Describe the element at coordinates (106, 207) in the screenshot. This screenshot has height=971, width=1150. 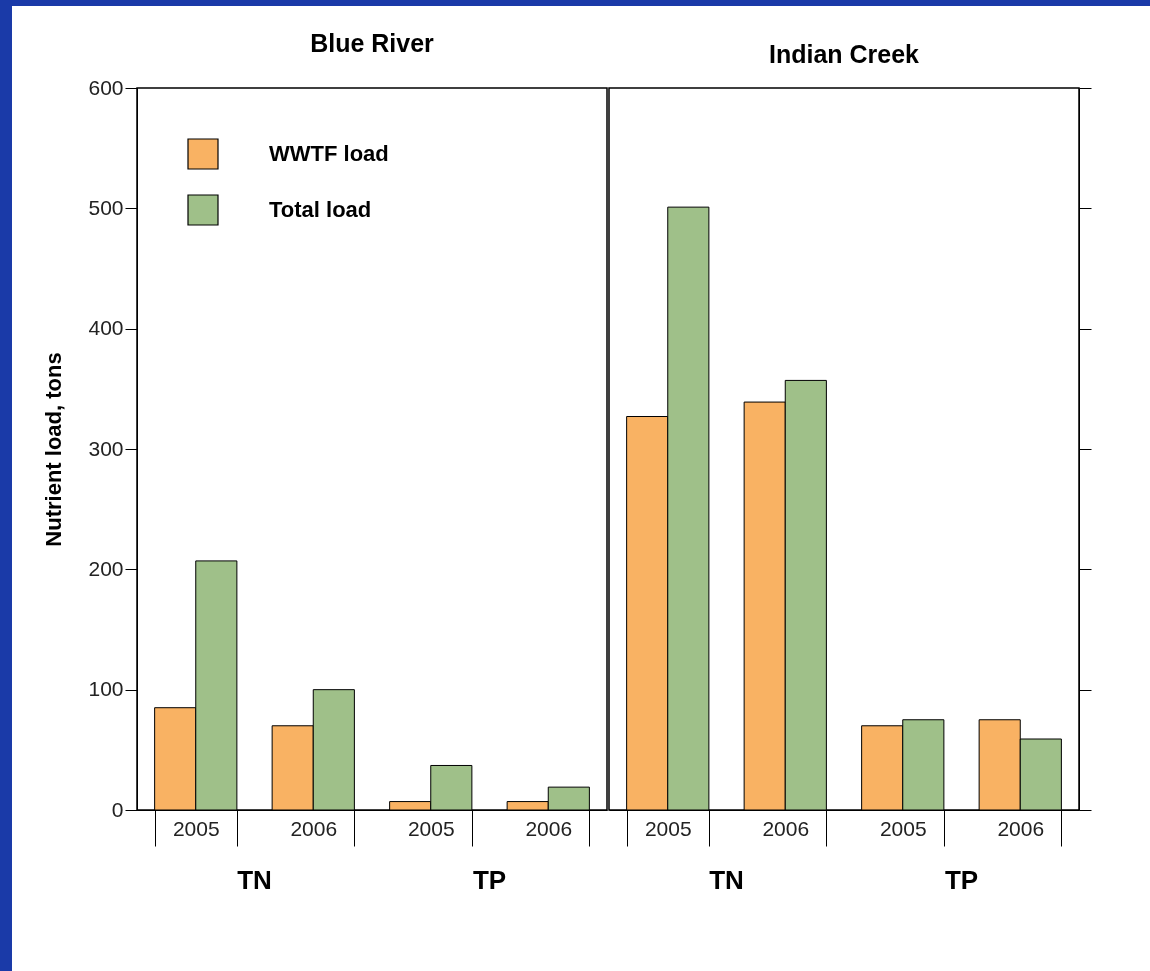
I see `y-tick-label: 500` at that location.